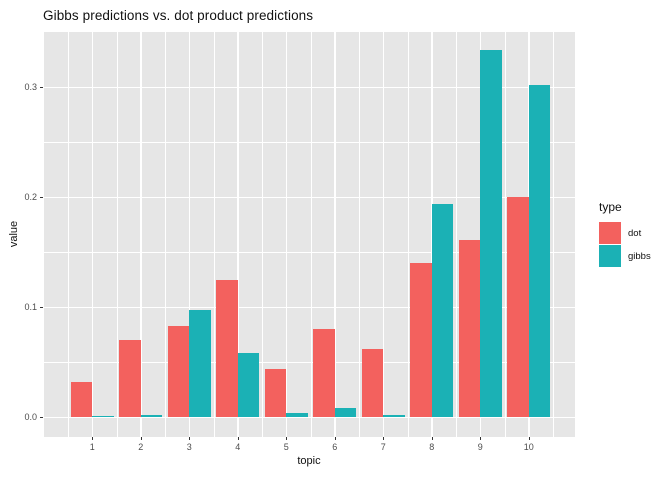 This screenshot has height=480, width=672. What do you see at coordinates (30, 87) in the screenshot?
I see `y-tick-label: 0.3` at bounding box center [30, 87].